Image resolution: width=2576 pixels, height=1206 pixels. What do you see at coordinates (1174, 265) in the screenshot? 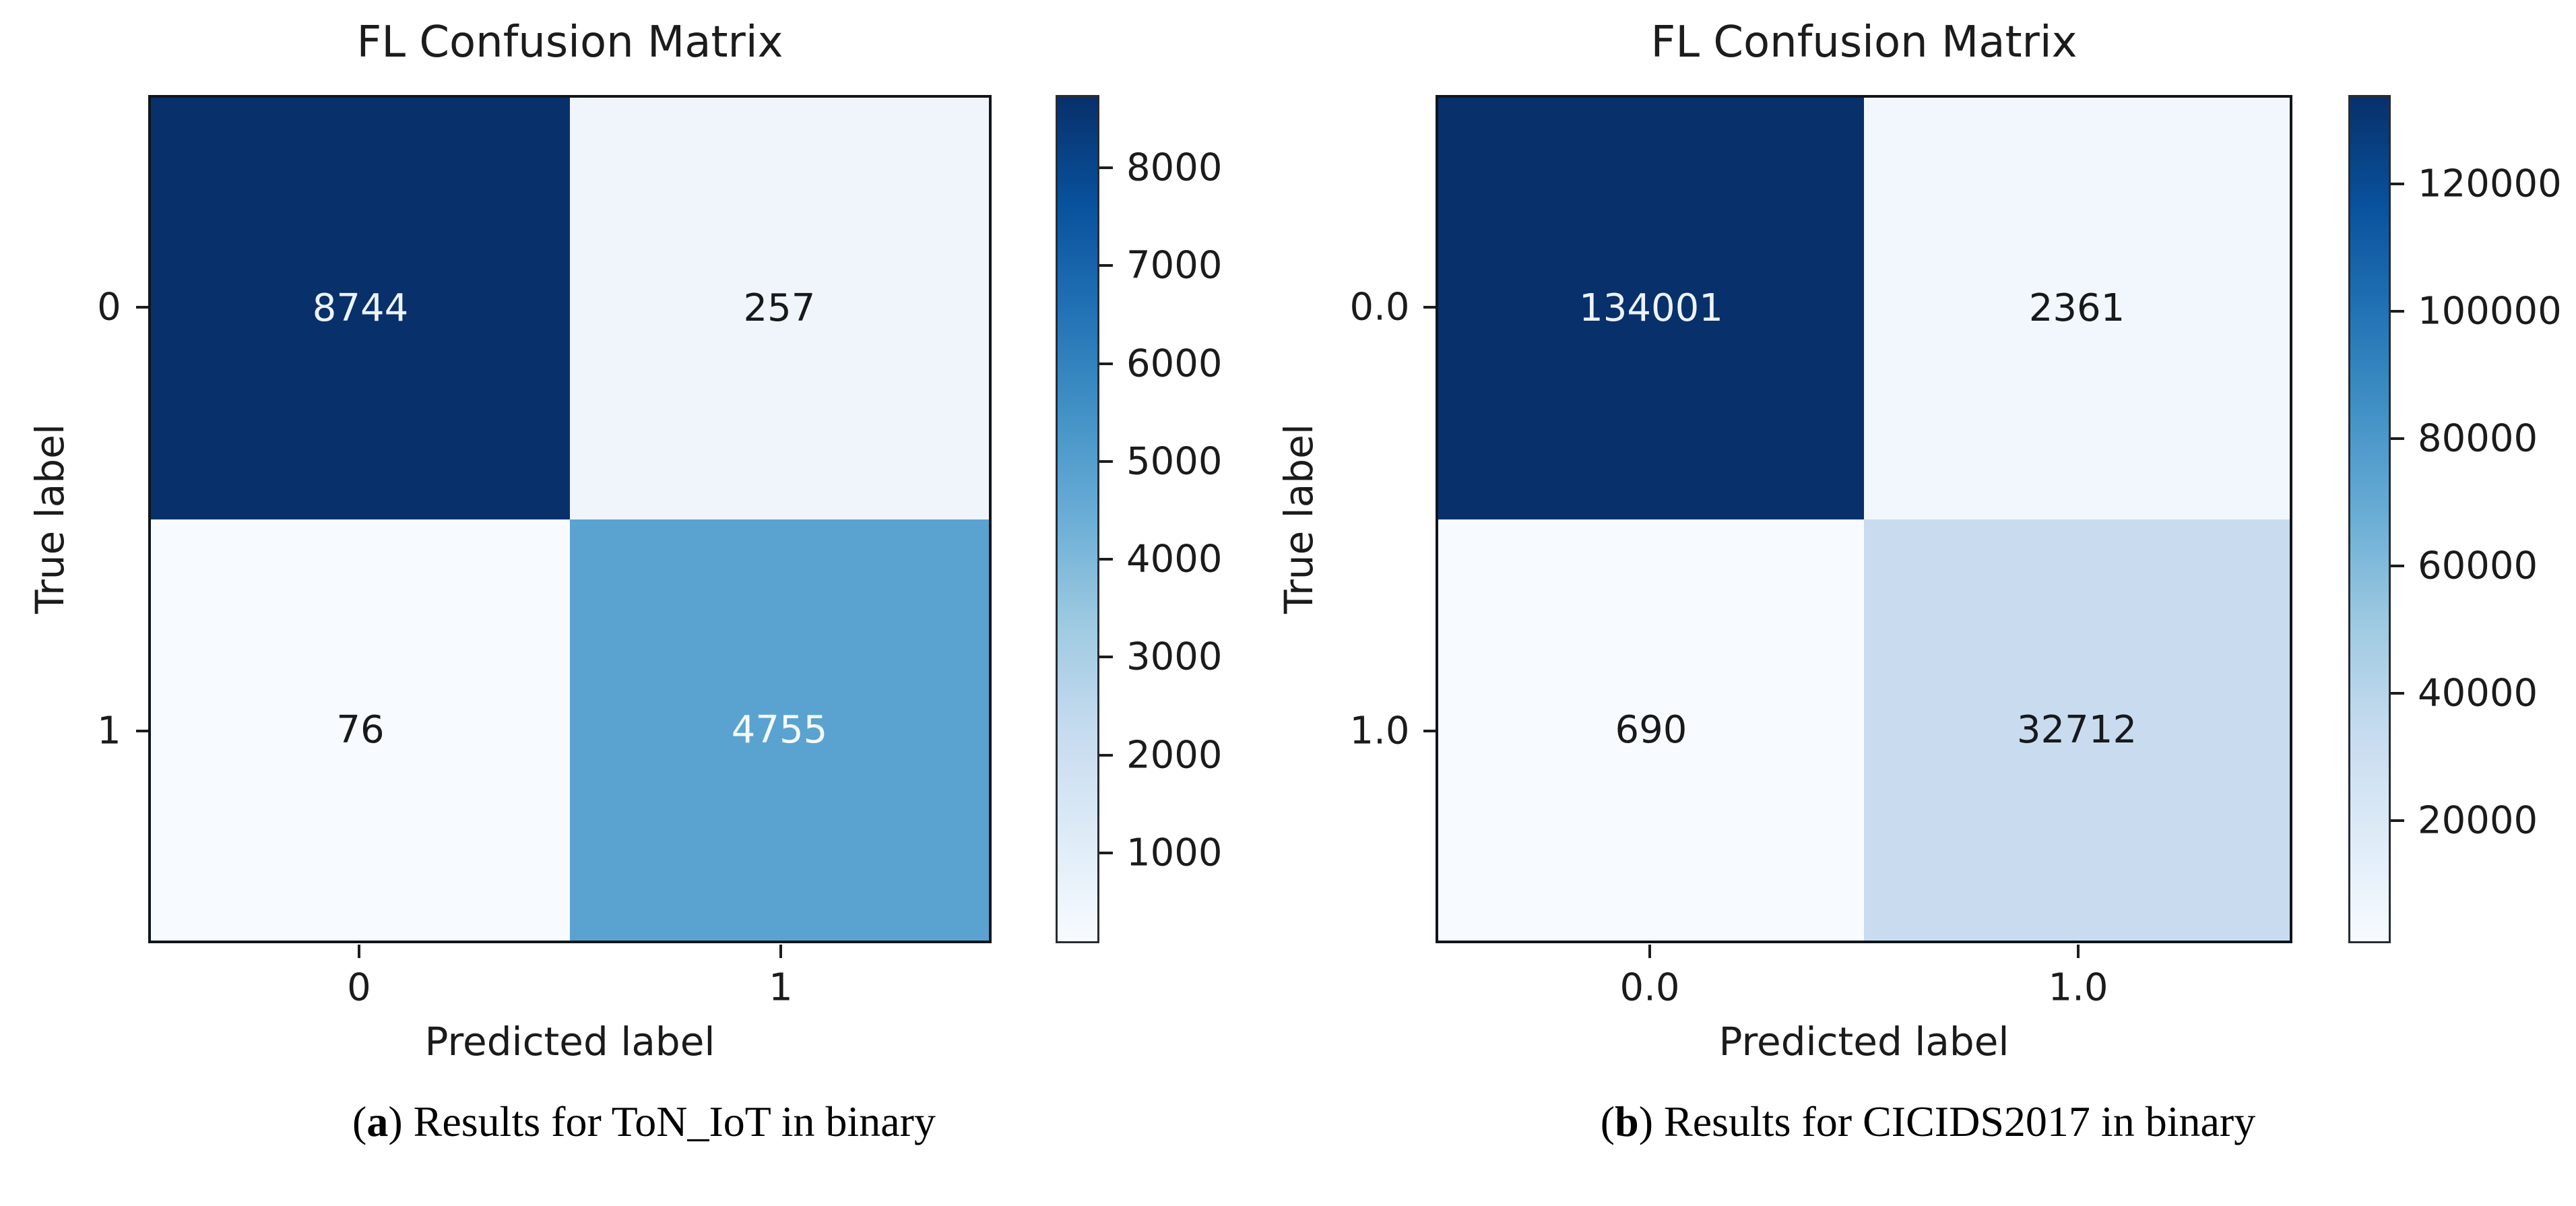
I see `colorbar-tick-label: 7000` at bounding box center [1174, 265].